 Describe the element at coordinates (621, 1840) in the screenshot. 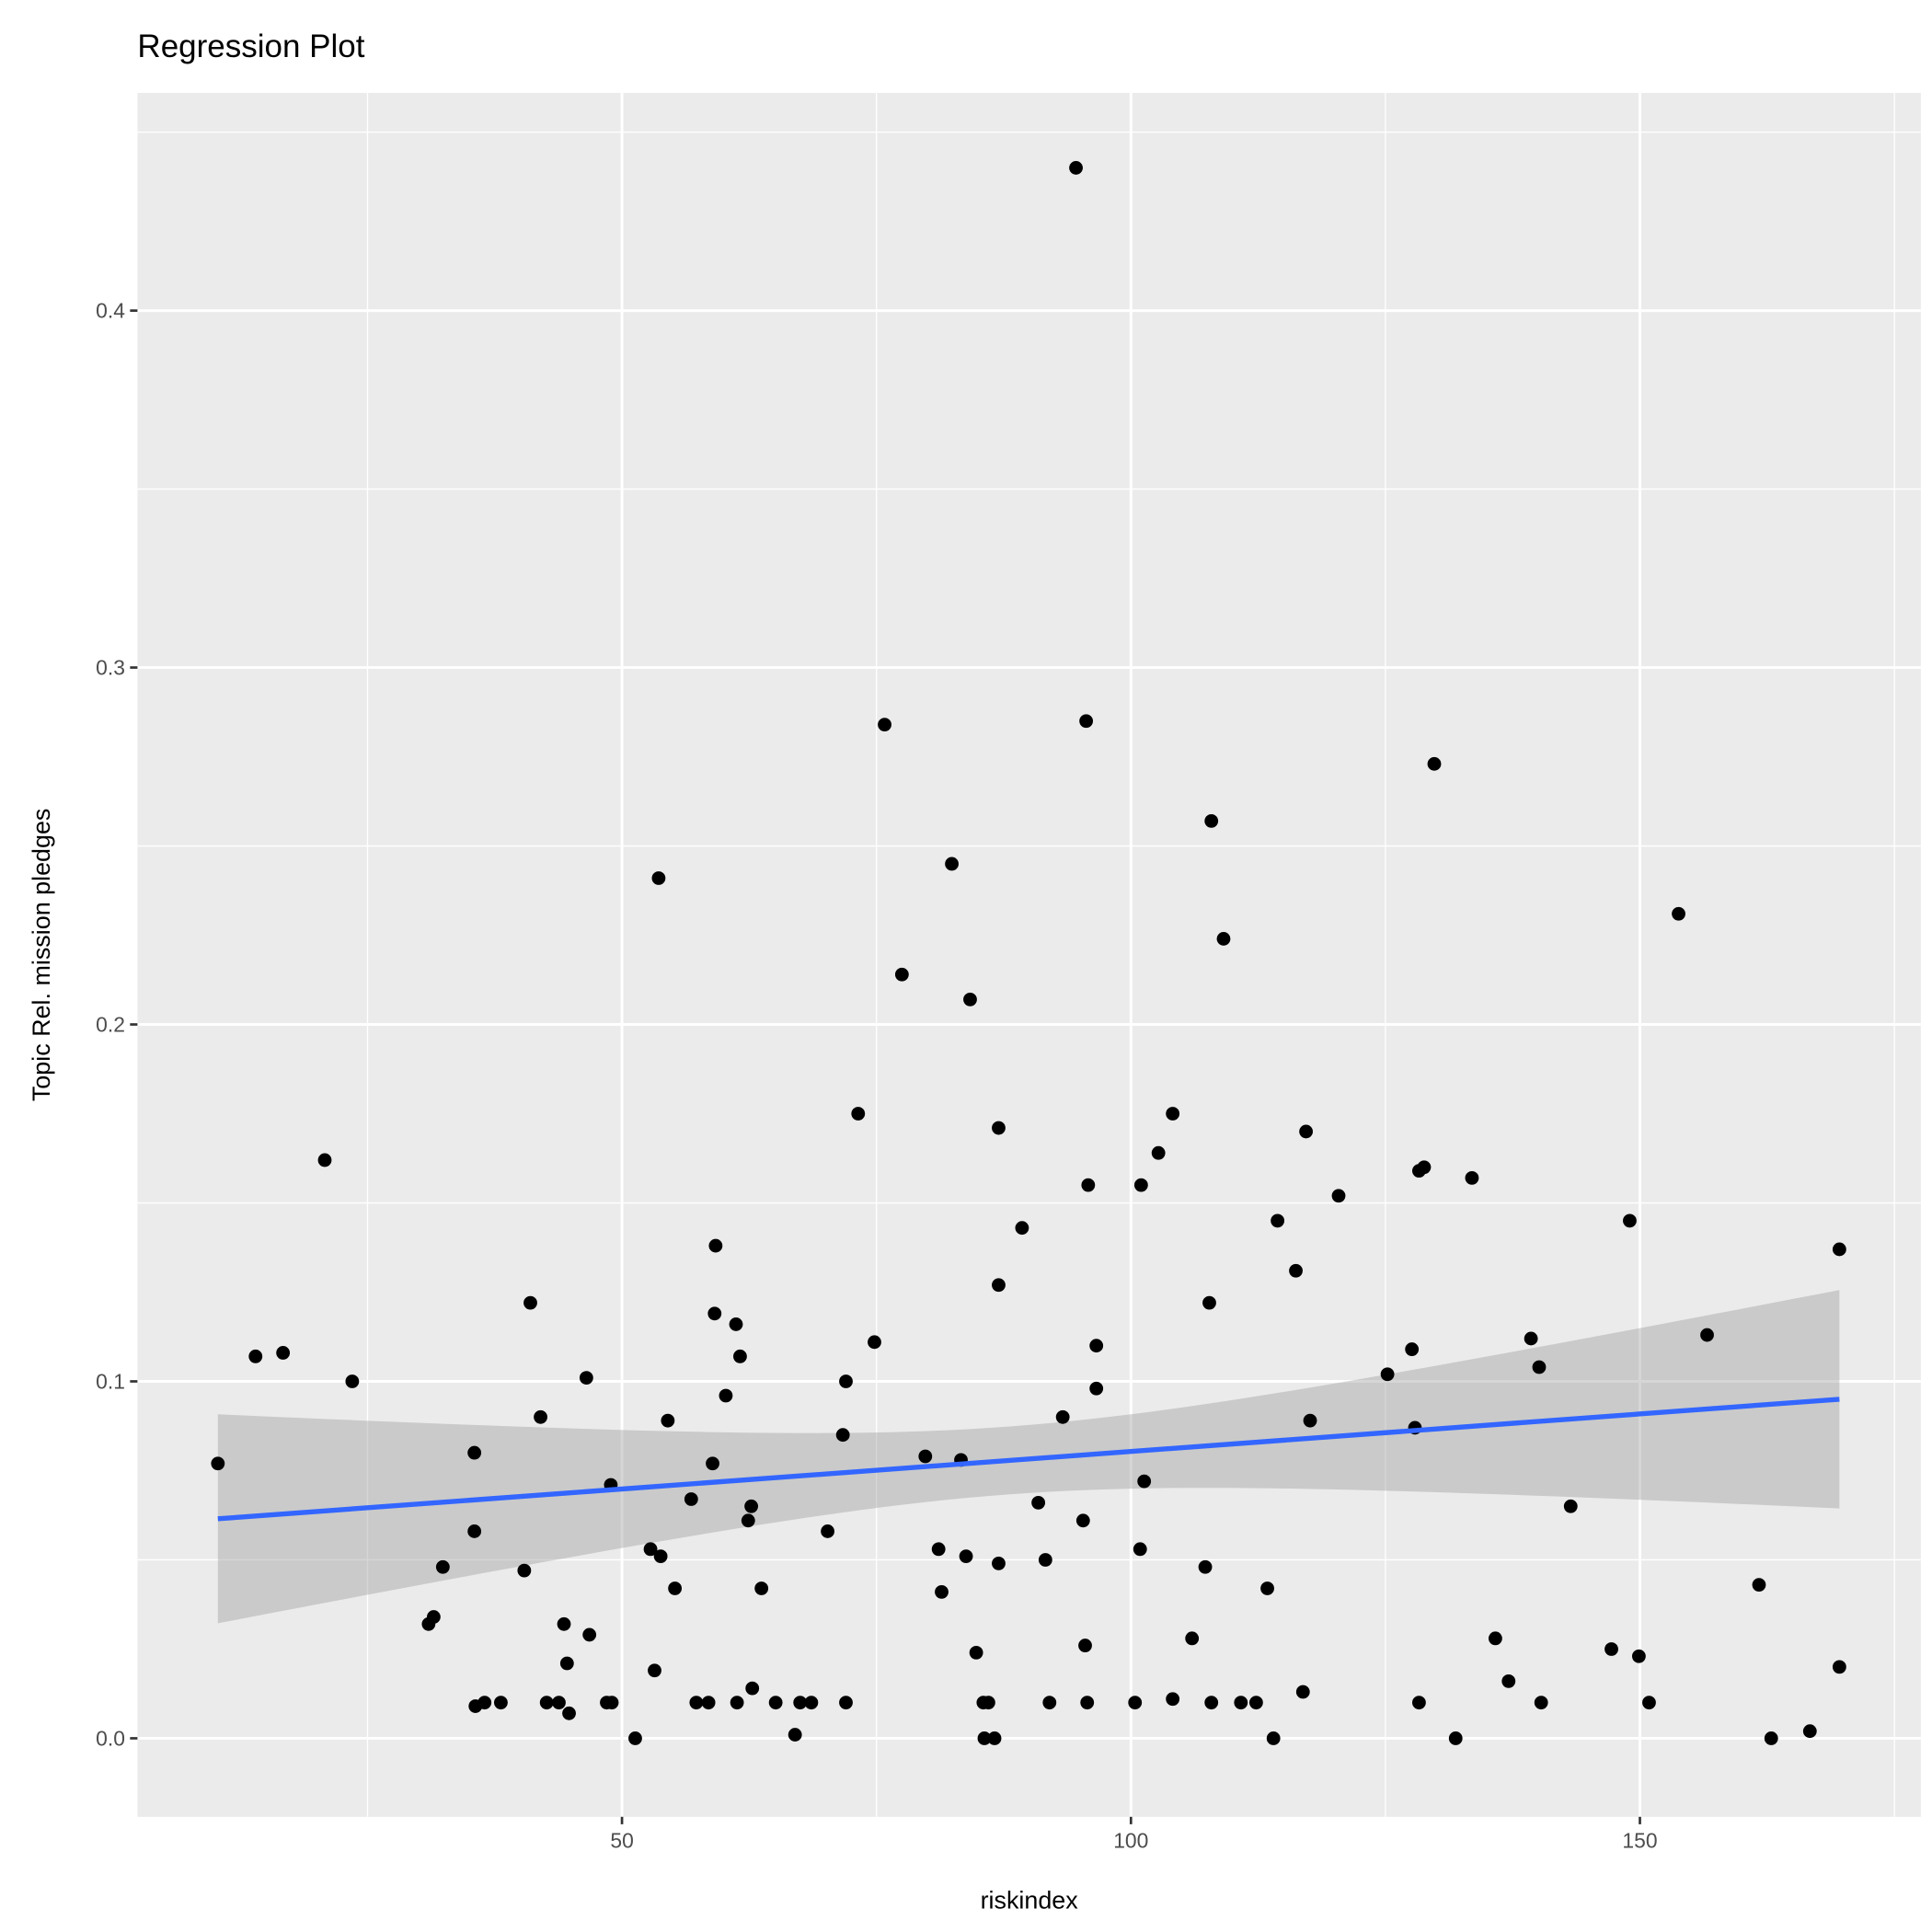

I see `x-tick-label: 50` at that location.